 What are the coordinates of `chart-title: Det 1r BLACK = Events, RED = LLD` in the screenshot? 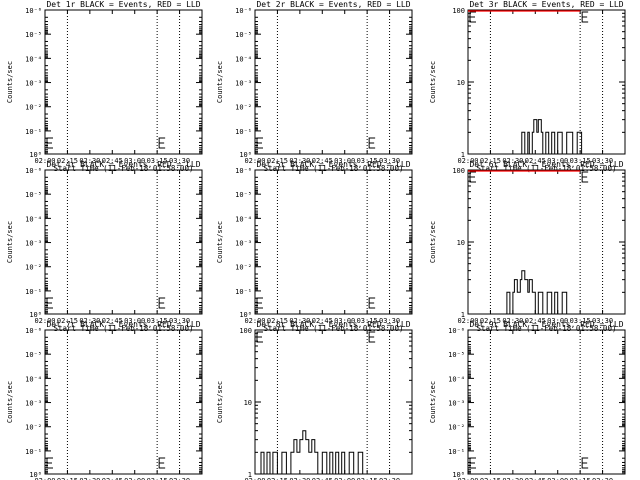 It's located at (123, 4).